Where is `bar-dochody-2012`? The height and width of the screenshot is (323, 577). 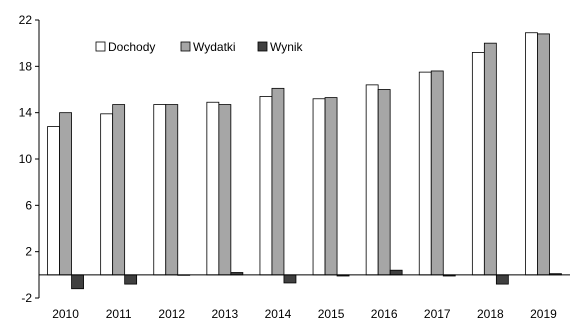 bar-dochody-2012 is located at coordinates (160, 190).